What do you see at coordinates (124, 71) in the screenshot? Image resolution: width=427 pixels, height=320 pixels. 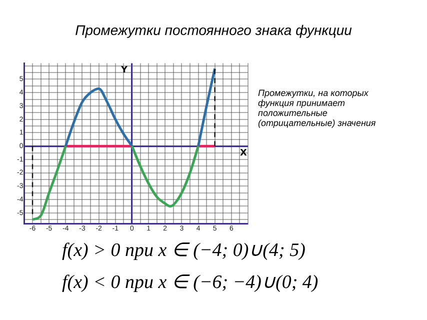 I see `y-axis-title: Y` at bounding box center [124, 71].